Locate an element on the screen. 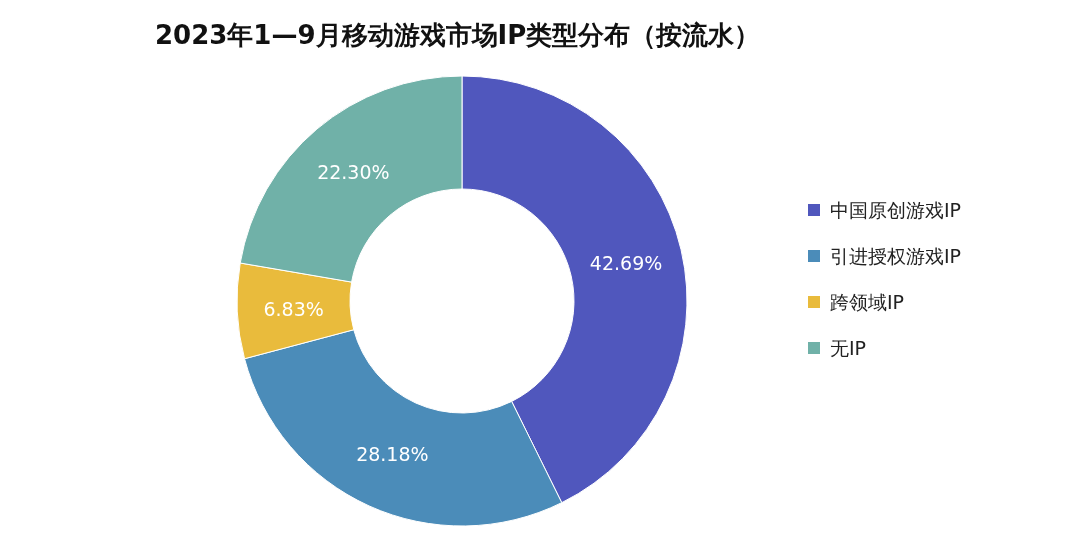 The width and height of the screenshot is (1080, 540). data-label: 6.83% is located at coordinates (293, 308).